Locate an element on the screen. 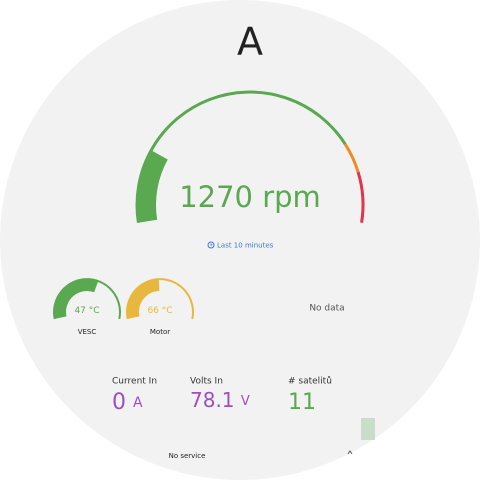 Image resolution: width=480 pixels, height=480 pixels. temp-readout: 47 °C is located at coordinates (86, 311).